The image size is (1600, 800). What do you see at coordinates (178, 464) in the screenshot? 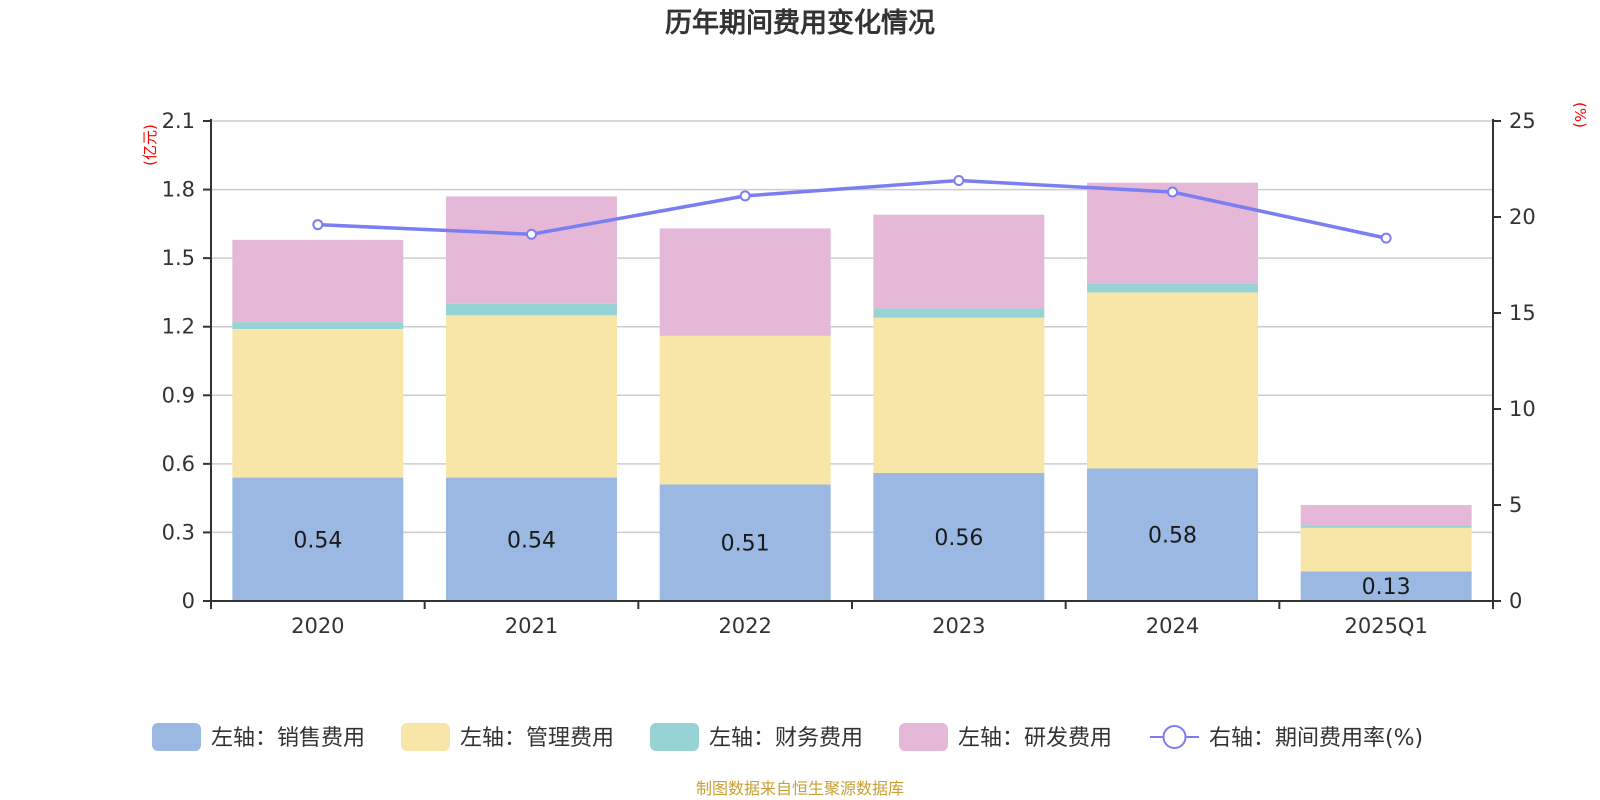
I see `left-tick-label: 0.6` at bounding box center [178, 464].